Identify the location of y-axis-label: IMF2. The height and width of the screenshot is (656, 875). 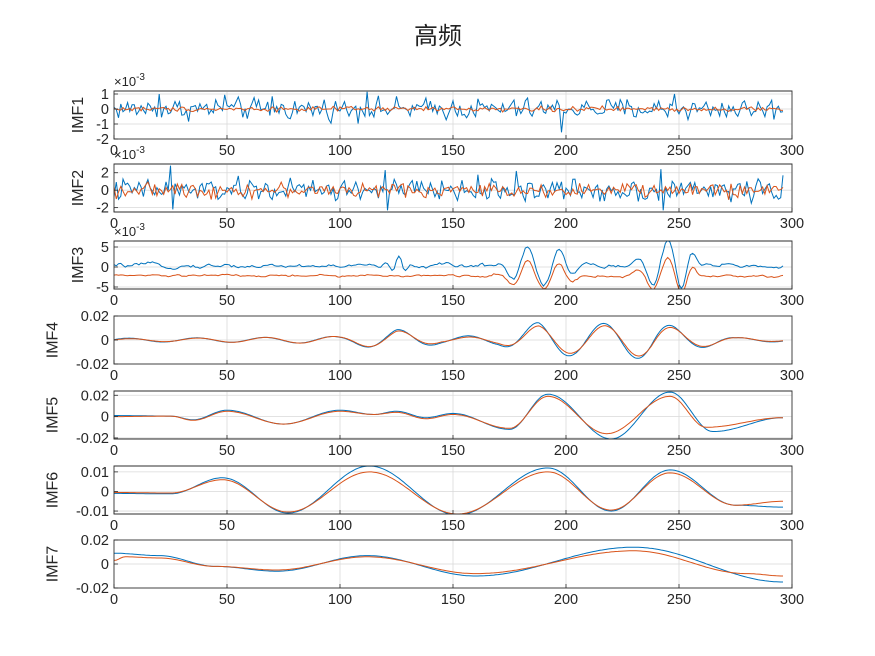
(78, 188).